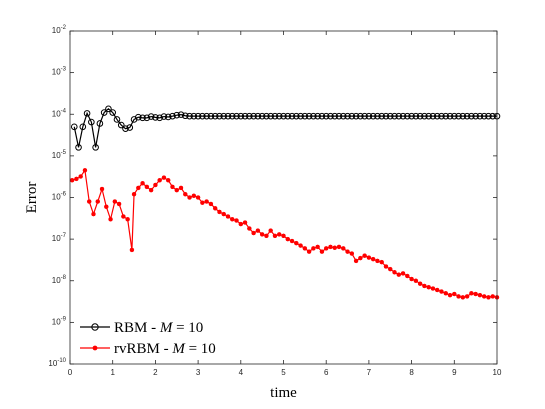  What do you see at coordinates (198, 372) in the screenshot?
I see `x-tick-label: 3` at bounding box center [198, 372].